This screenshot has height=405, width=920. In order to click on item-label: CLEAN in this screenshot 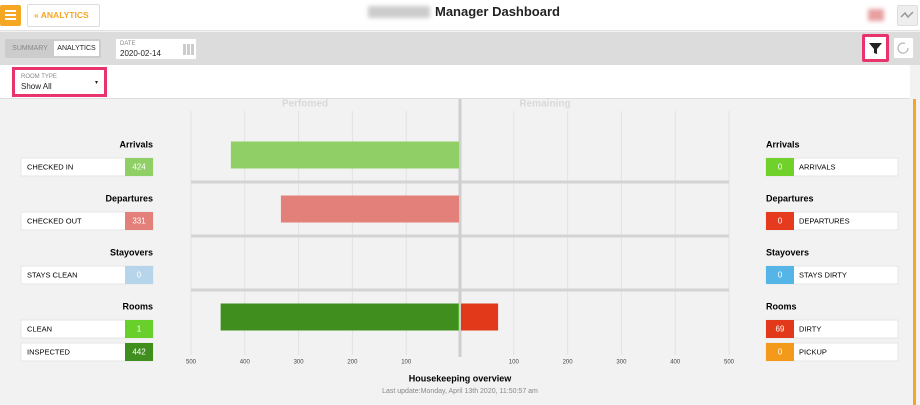, I will do `click(39, 328)`.